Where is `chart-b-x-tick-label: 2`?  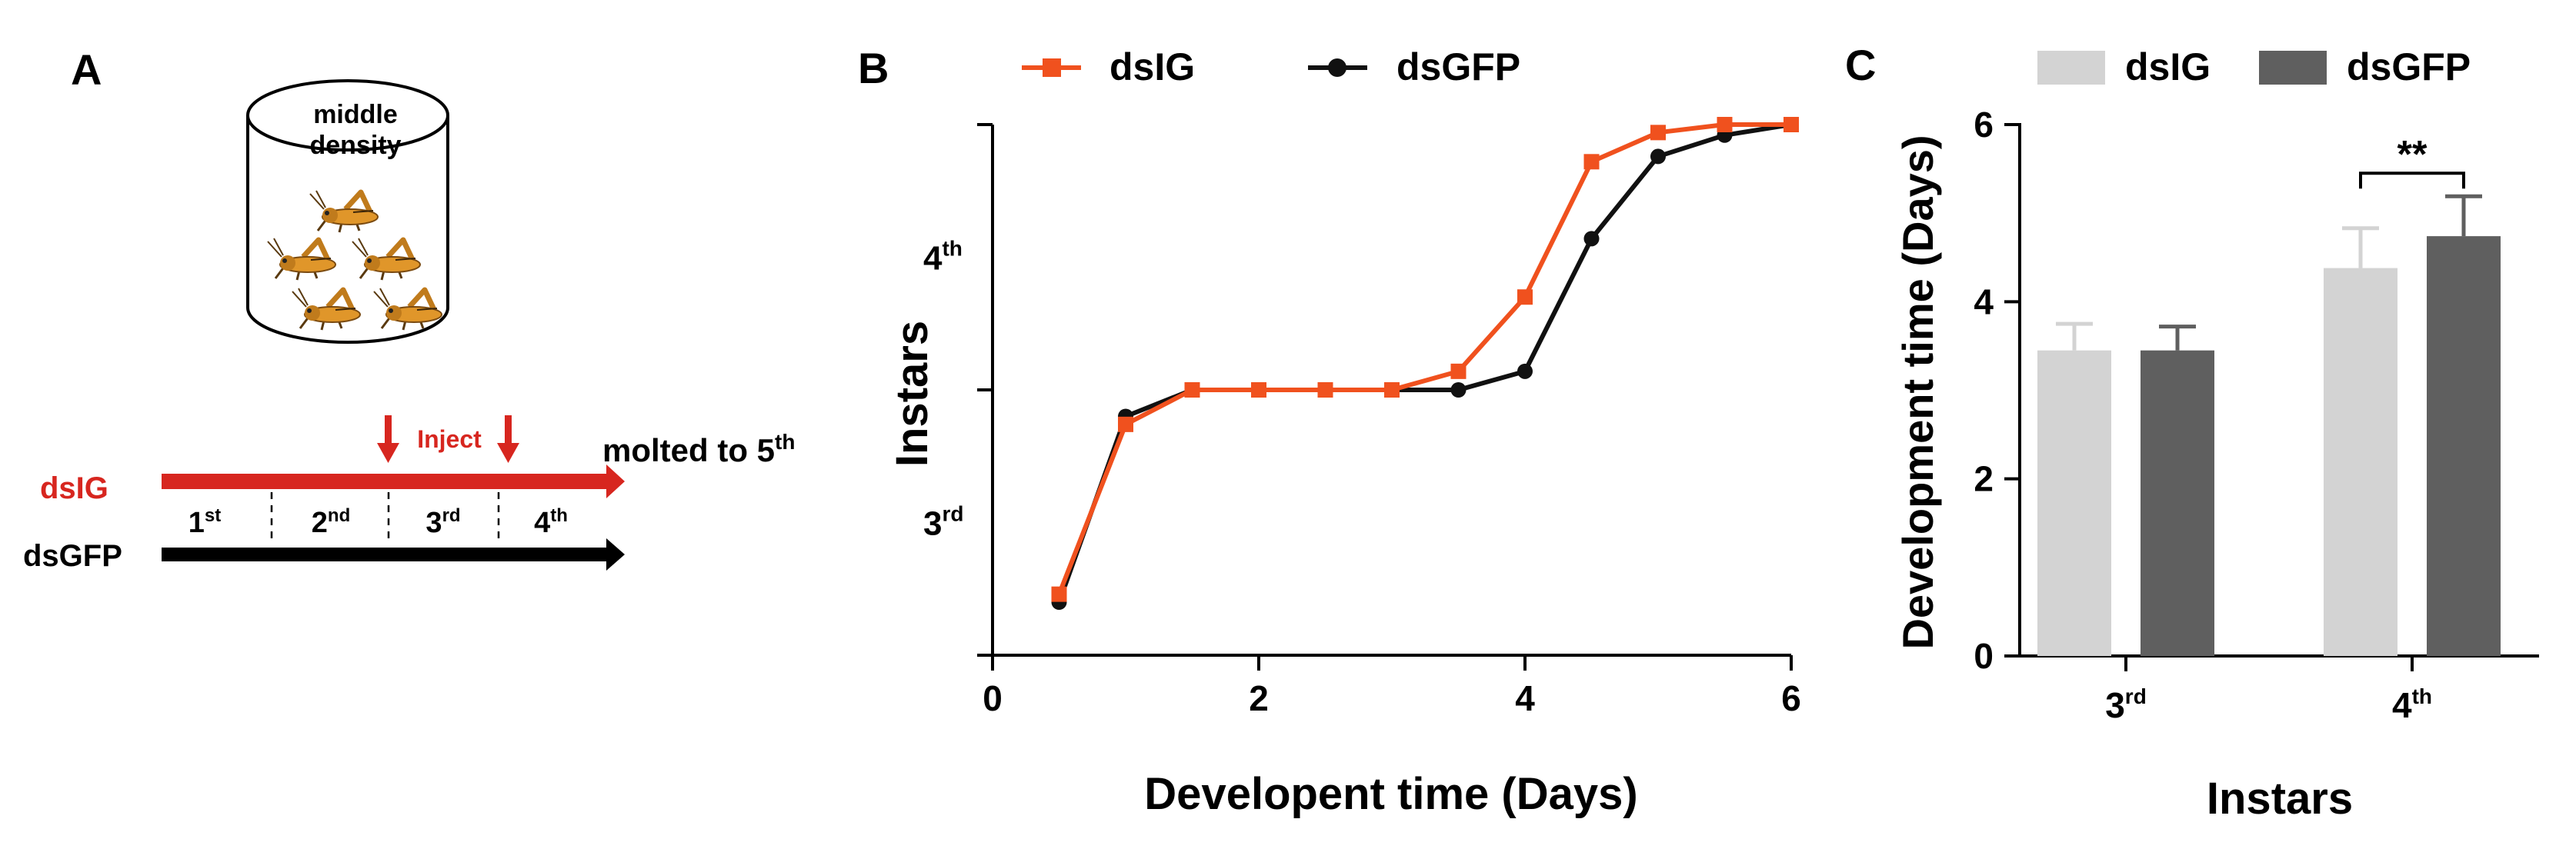 chart-b-x-tick-label: 2 is located at coordinates (1259, 698).